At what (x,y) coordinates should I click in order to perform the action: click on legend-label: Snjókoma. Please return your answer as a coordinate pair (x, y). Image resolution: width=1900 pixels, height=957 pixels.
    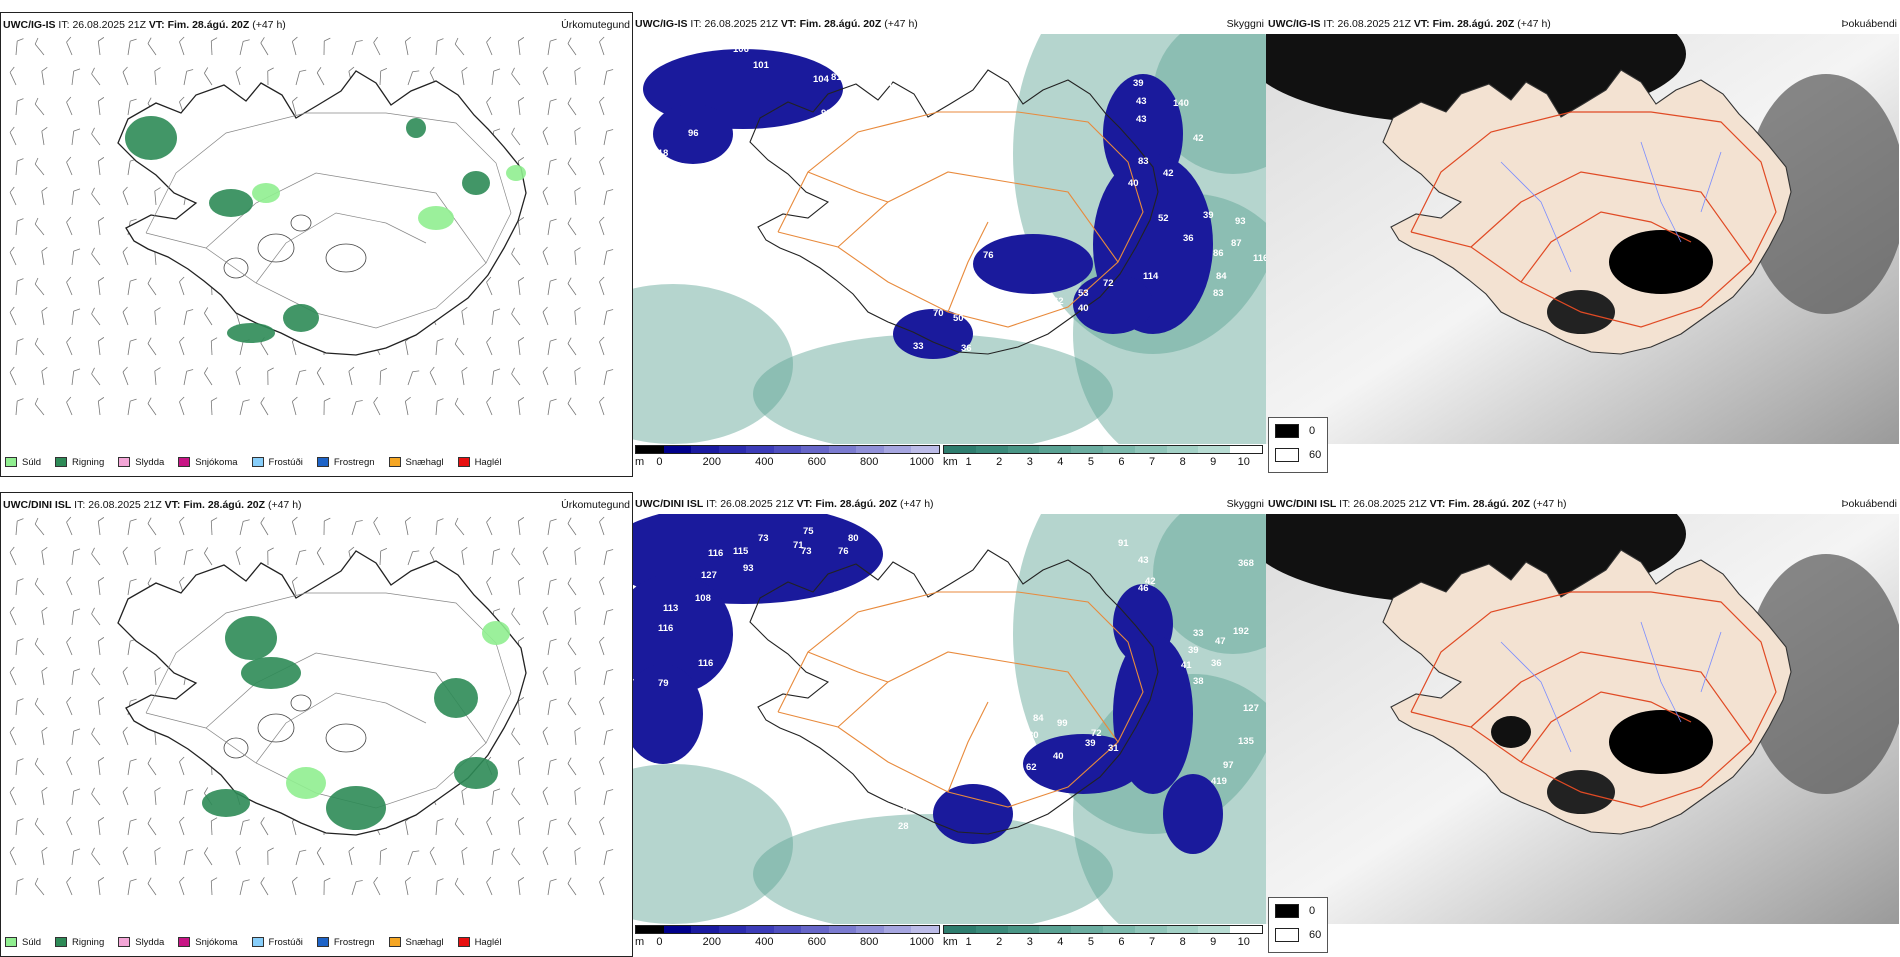
    Looking at the image, I should click on (216, 462).